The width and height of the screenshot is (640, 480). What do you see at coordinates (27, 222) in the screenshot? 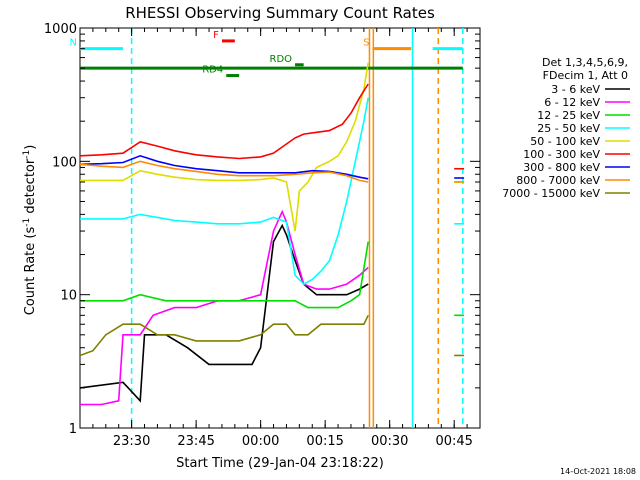
I see `y-axis-label-sup: -1` at bounding box center [27, 222].